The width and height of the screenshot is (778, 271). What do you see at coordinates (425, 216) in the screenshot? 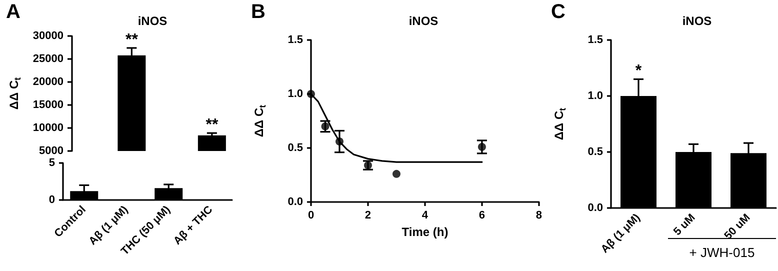
I see `x-tick-label: 4` at bounding box center [425, 216].